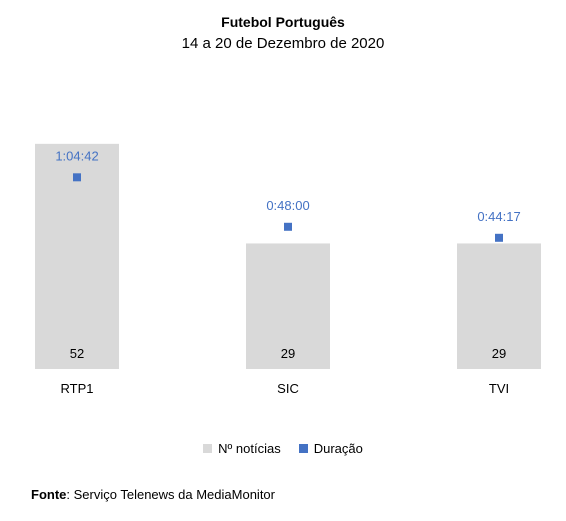  What do you see at coordinates (70, 494) in the screenshot?
I see `source-colon: :` at bounding box center [70, 494].